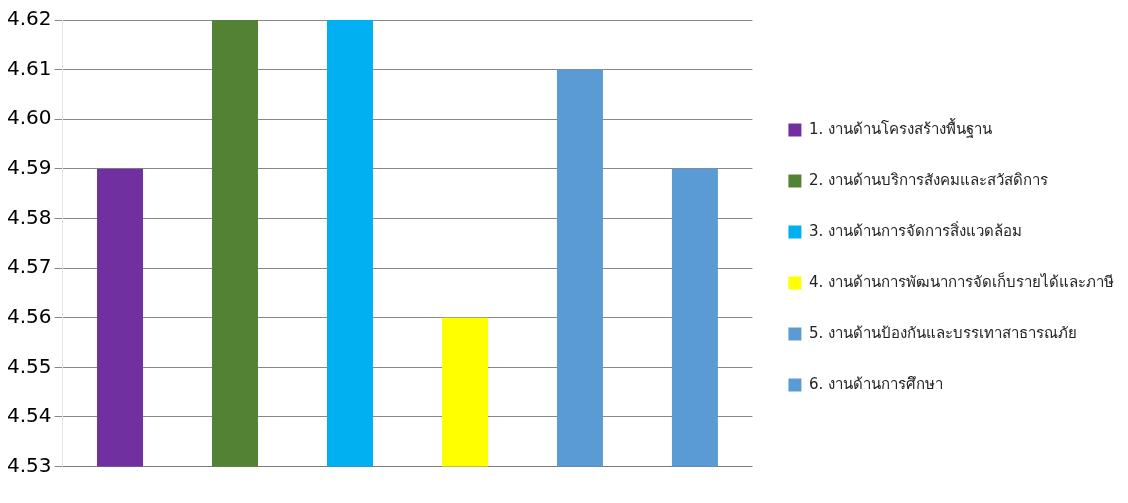 The width and height of the screenshot is (1128, 503). What do you see at coordinates (29, 365) in the screenshot?
I see `y-tick-label: 4.55` at bounding box center [29, 365].